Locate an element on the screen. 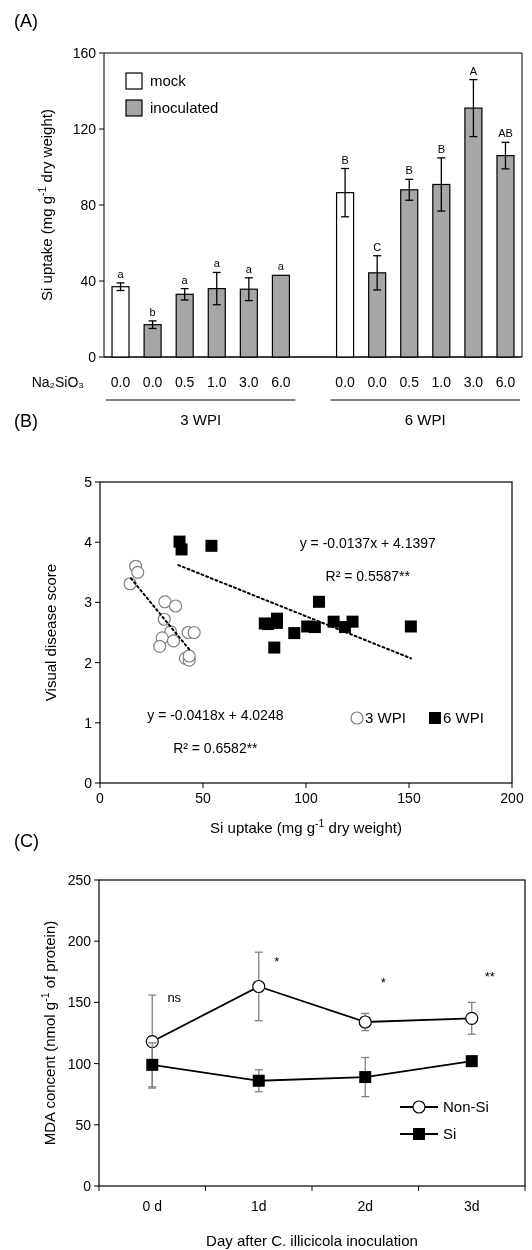 The image size is (532, 1250). annotation: R² = 0.6582** is located at coordinates (216, 747).